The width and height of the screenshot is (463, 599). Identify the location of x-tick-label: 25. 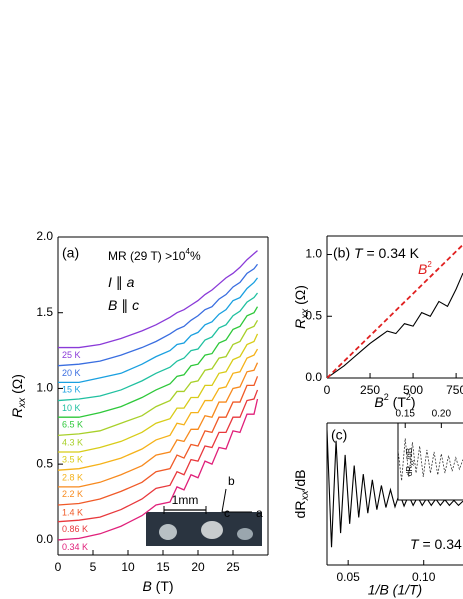
(233, 567).